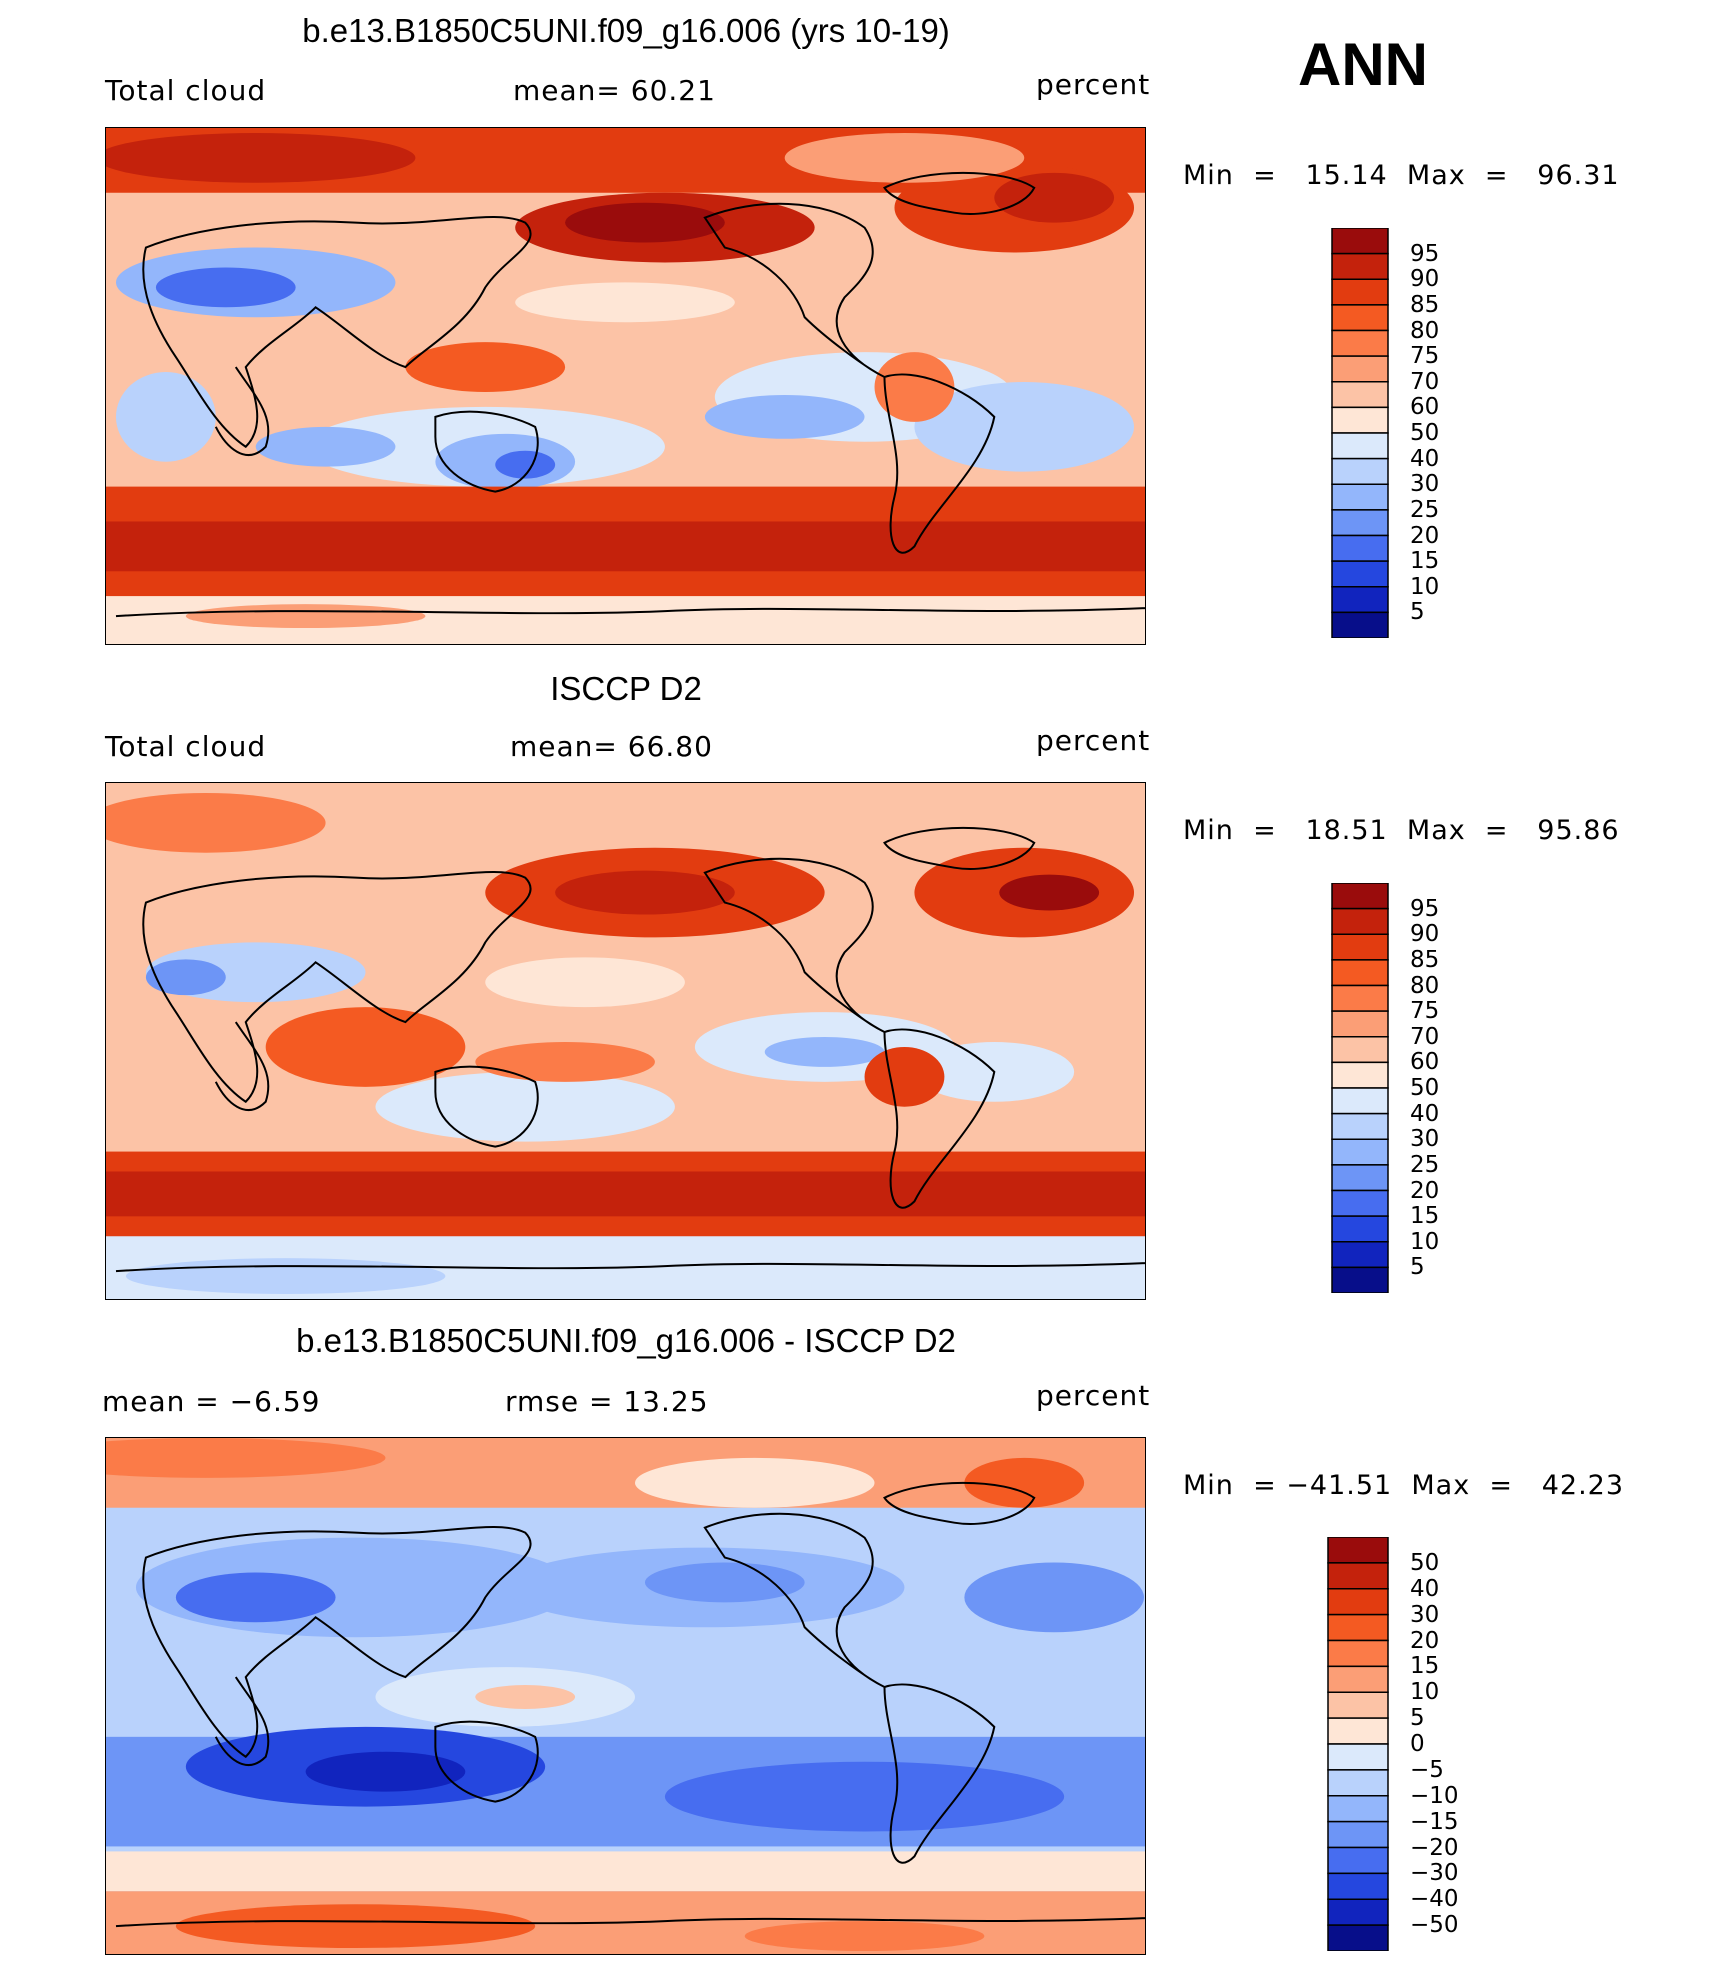  Describe the element at coordinates (1363, 64) in the screenshot. I see `season-label: ANN` at that location.